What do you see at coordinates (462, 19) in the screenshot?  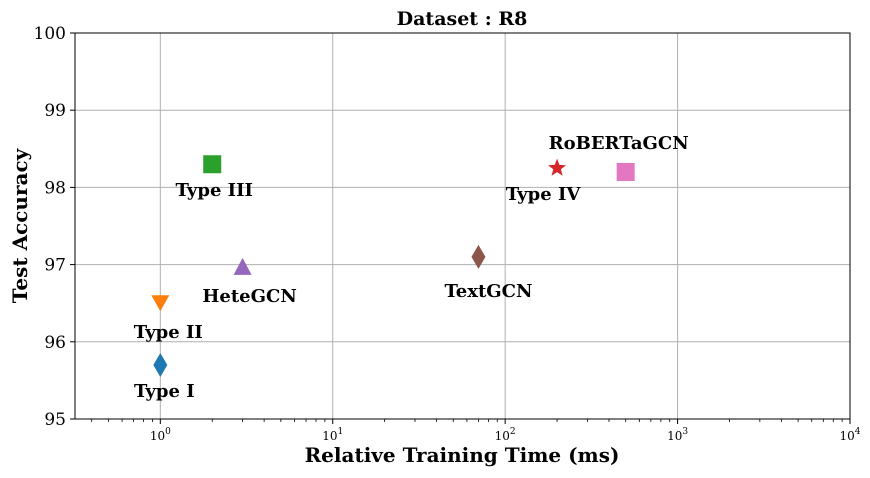 I see `chart-title: Dataset : R8` at bounding box center [462, 19].